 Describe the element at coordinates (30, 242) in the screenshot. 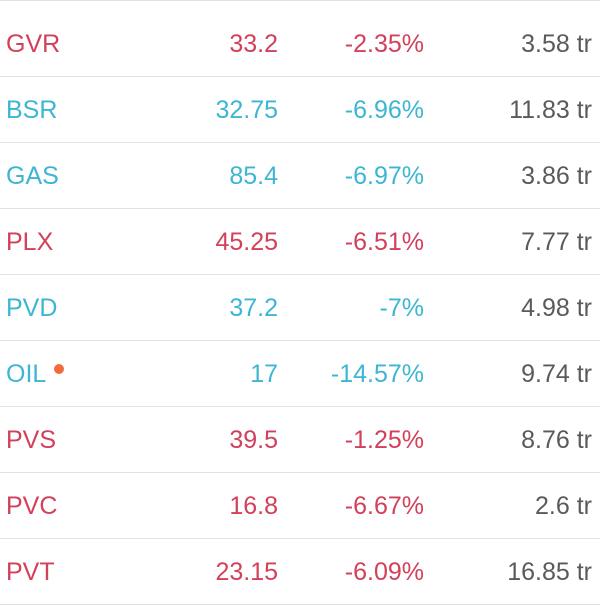

I see `stock-symbol: PLX` at that location.